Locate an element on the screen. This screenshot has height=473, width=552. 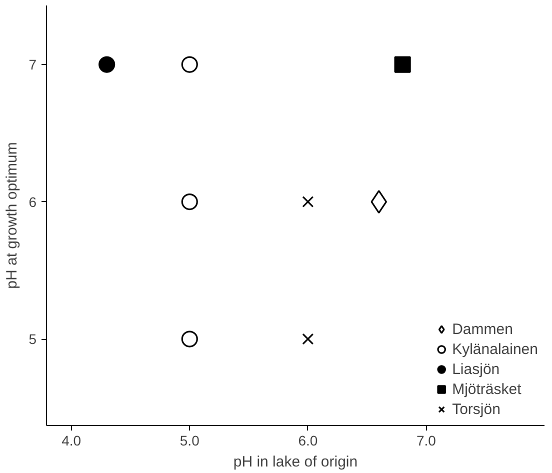
legend-label: Liasjön is located at coordinates (476, 369).